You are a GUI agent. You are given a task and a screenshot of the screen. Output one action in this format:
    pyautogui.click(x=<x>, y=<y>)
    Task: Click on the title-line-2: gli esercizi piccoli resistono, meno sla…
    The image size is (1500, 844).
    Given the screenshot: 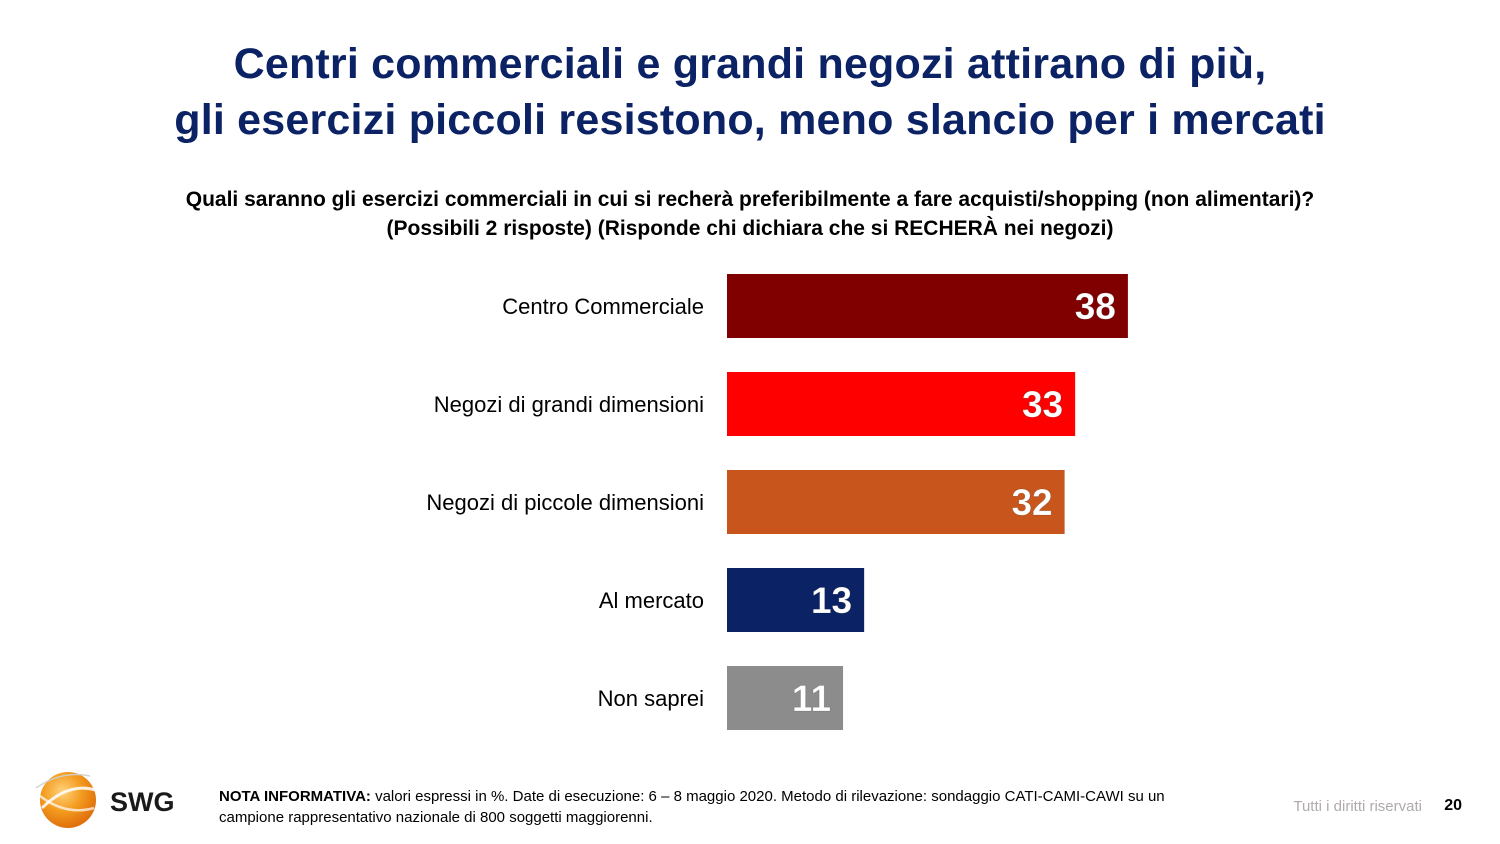 What is the action you would take?
    pyautogui.click(x=750, y=120)
    